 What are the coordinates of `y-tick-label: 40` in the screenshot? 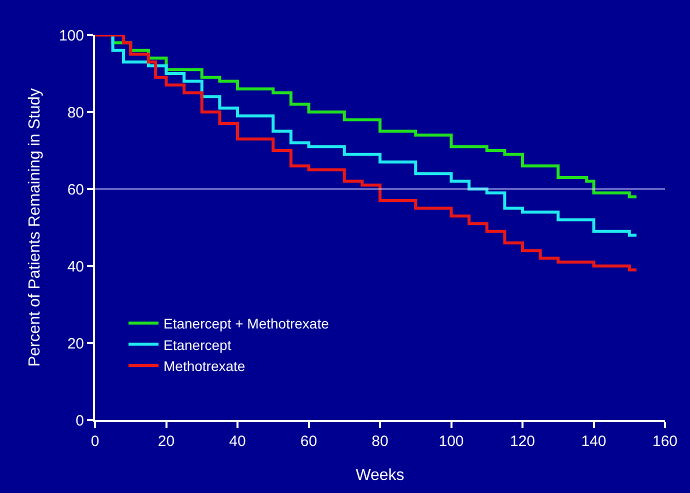 It's located at (75, 267).